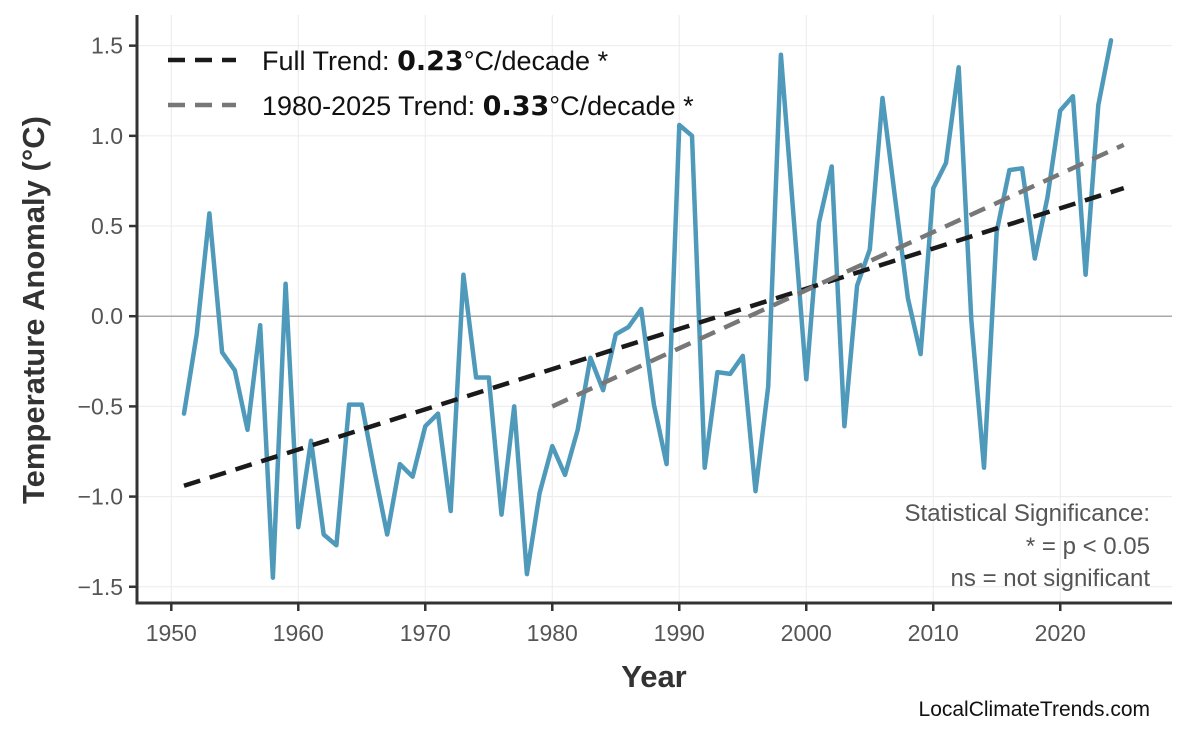 The image size is (1186, 737). What do you see at coordinates (616, 624) in the screenshot?
I see `x-axis-ticks: 1950 1960 1970 1980 1990 2000 2010 2020` at bounding box center [616, 624].